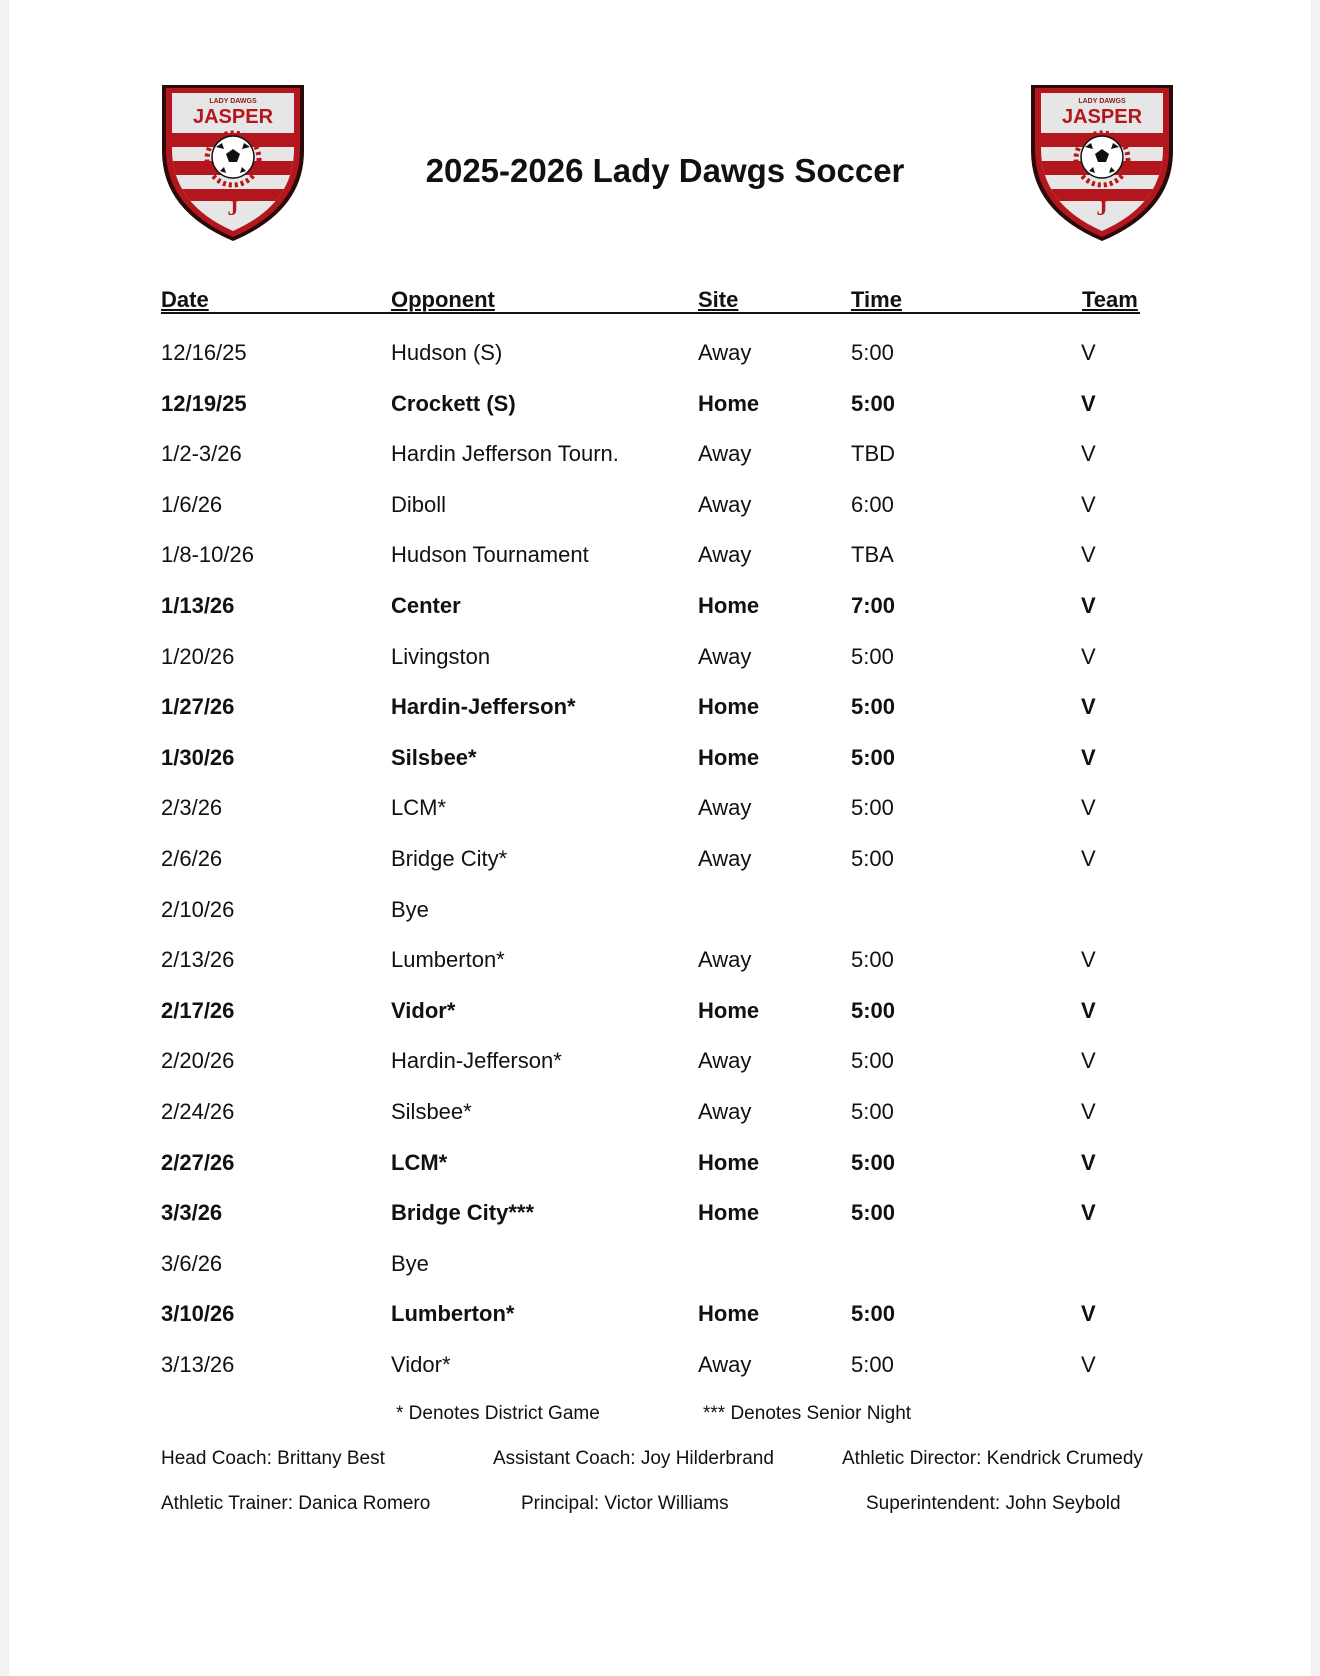 This screenshot has width=1320, height=1676. What do you see at coordinates (1102, 207) in the screenshot?
I see `svg-text: J` at bounding box center [1102, 207].